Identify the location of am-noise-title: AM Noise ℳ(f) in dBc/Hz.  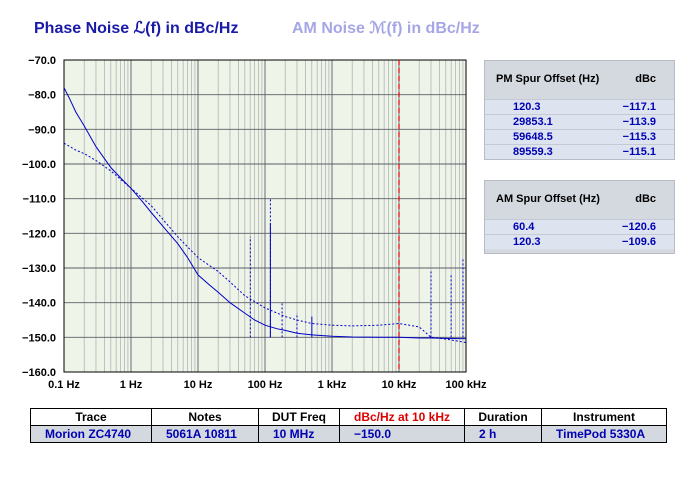
(386, 28).